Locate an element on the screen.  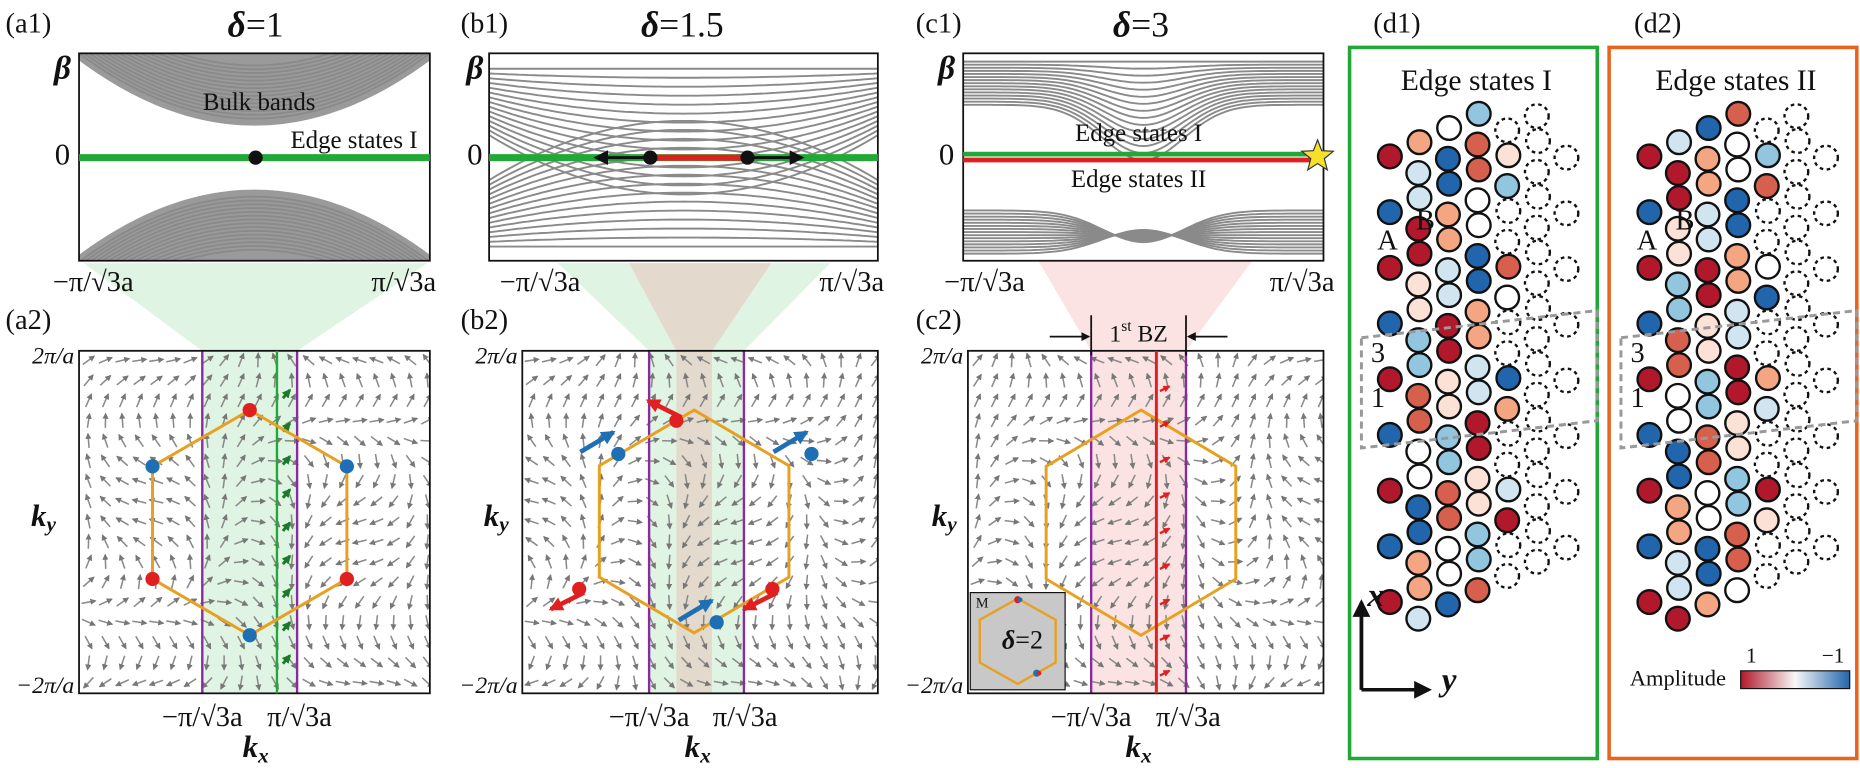
star is located at coordinates (1317, 155).